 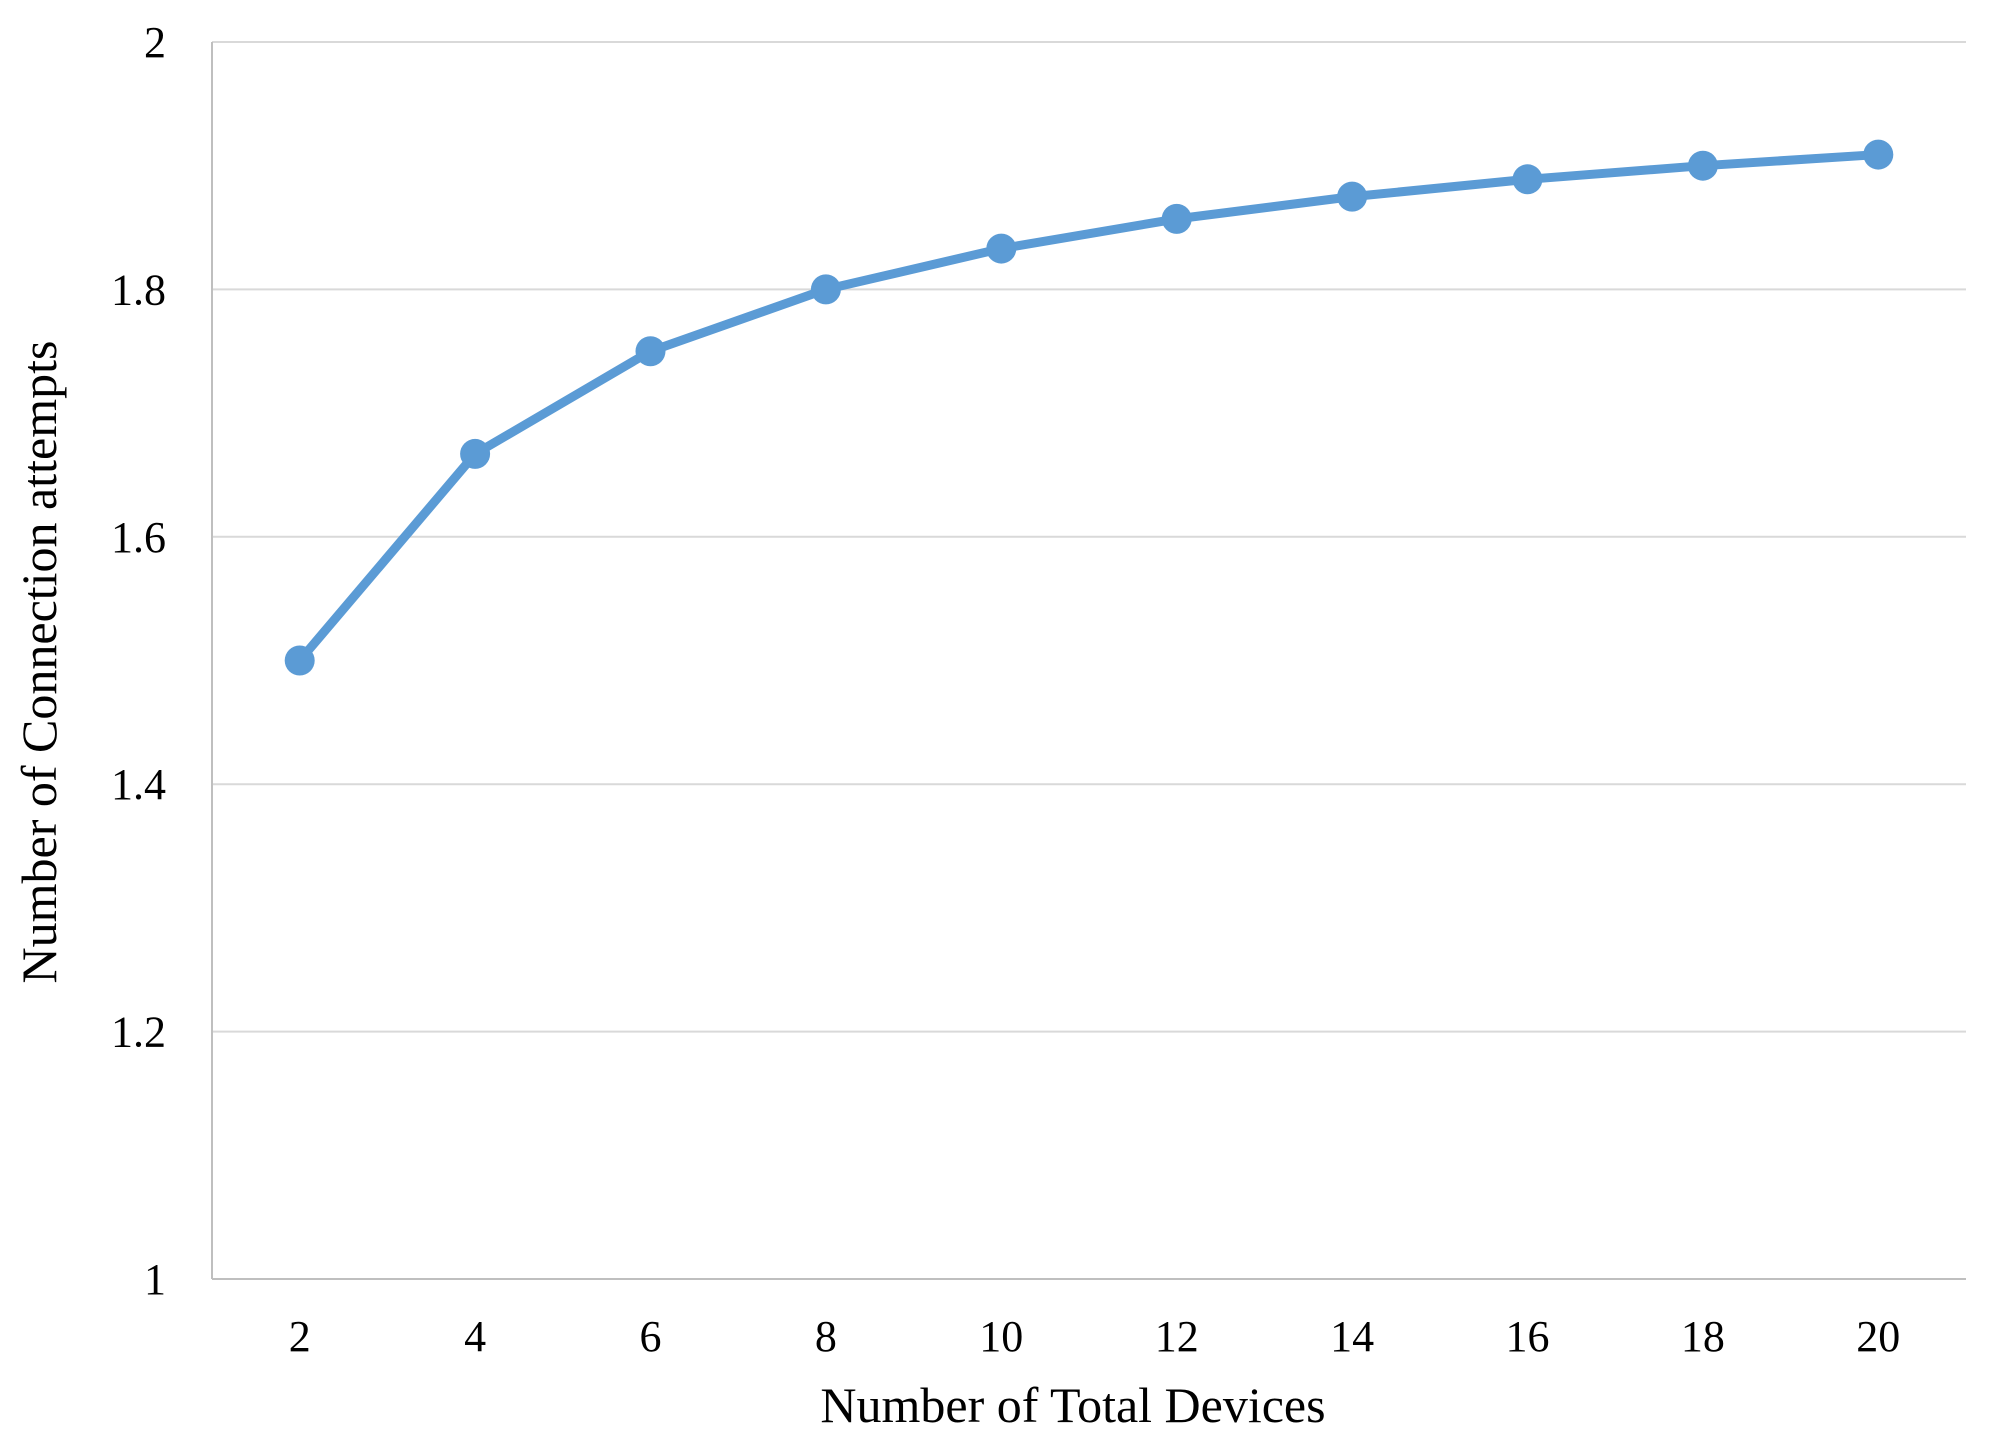 What do you see at coordinates (138, 1032) in the screenshot?
I see `y-tick-label: 1.2` at bounding box center [138, 1032].